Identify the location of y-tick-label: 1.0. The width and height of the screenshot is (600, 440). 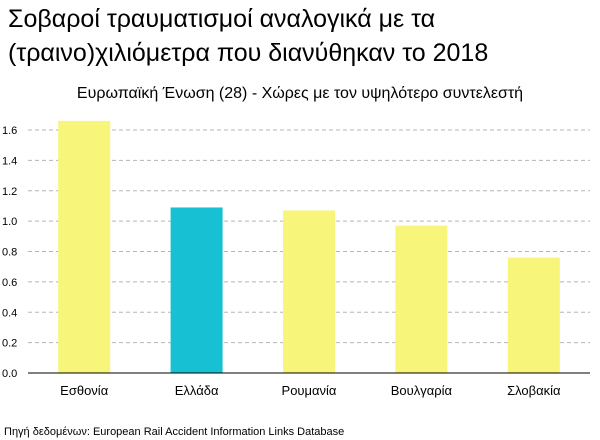
(9, 222).